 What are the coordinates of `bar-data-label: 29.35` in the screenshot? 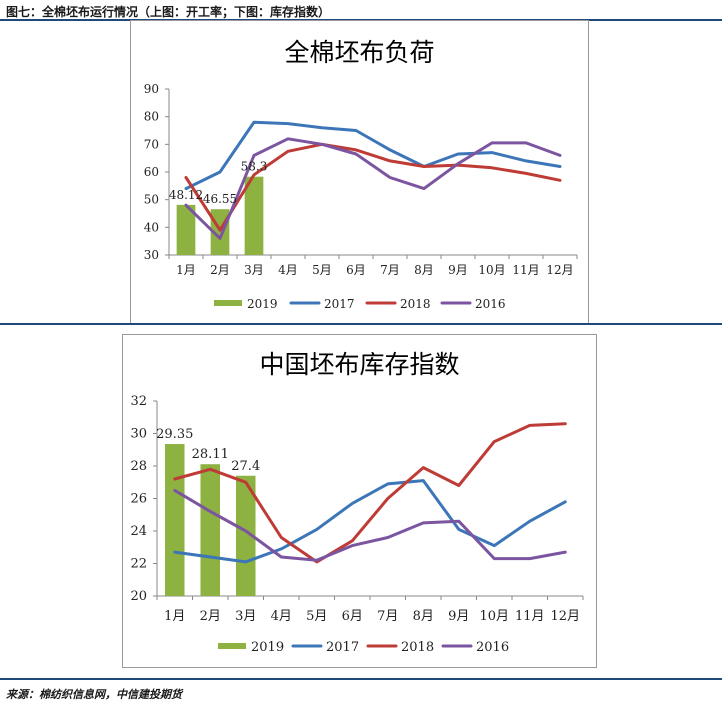 It's located at (174, 434).